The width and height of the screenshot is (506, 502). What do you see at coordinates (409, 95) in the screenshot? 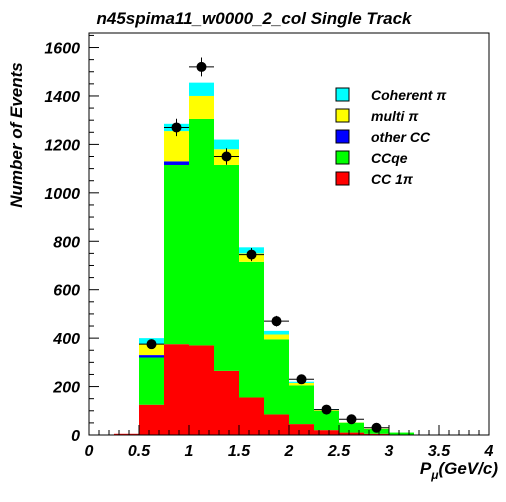
I see `legend-entry: Coherent π` at bounding box center [409, 95].